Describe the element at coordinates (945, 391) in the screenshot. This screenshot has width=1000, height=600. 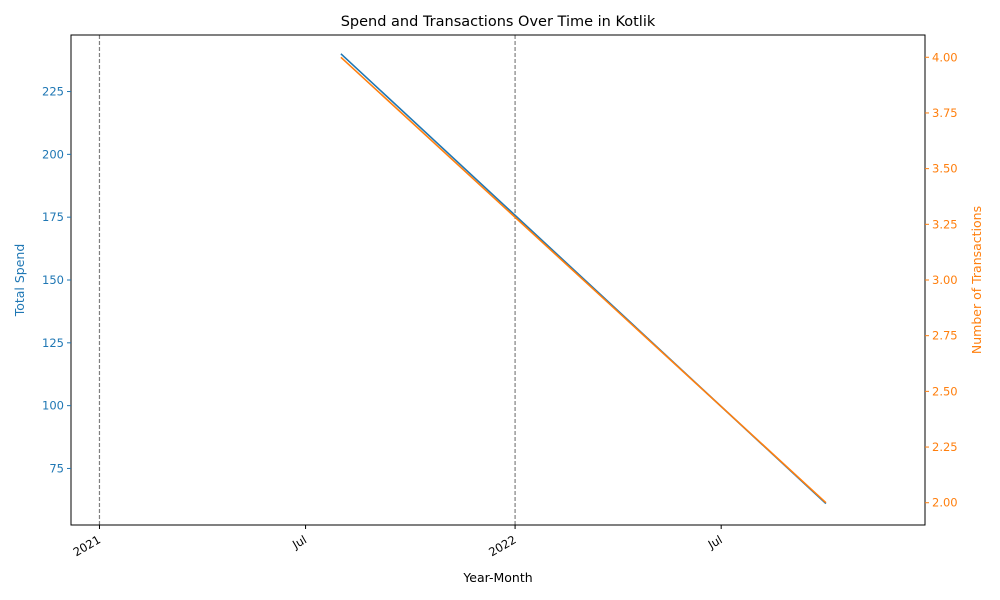
I see `y-right-tick-label: 2.50` at that location.